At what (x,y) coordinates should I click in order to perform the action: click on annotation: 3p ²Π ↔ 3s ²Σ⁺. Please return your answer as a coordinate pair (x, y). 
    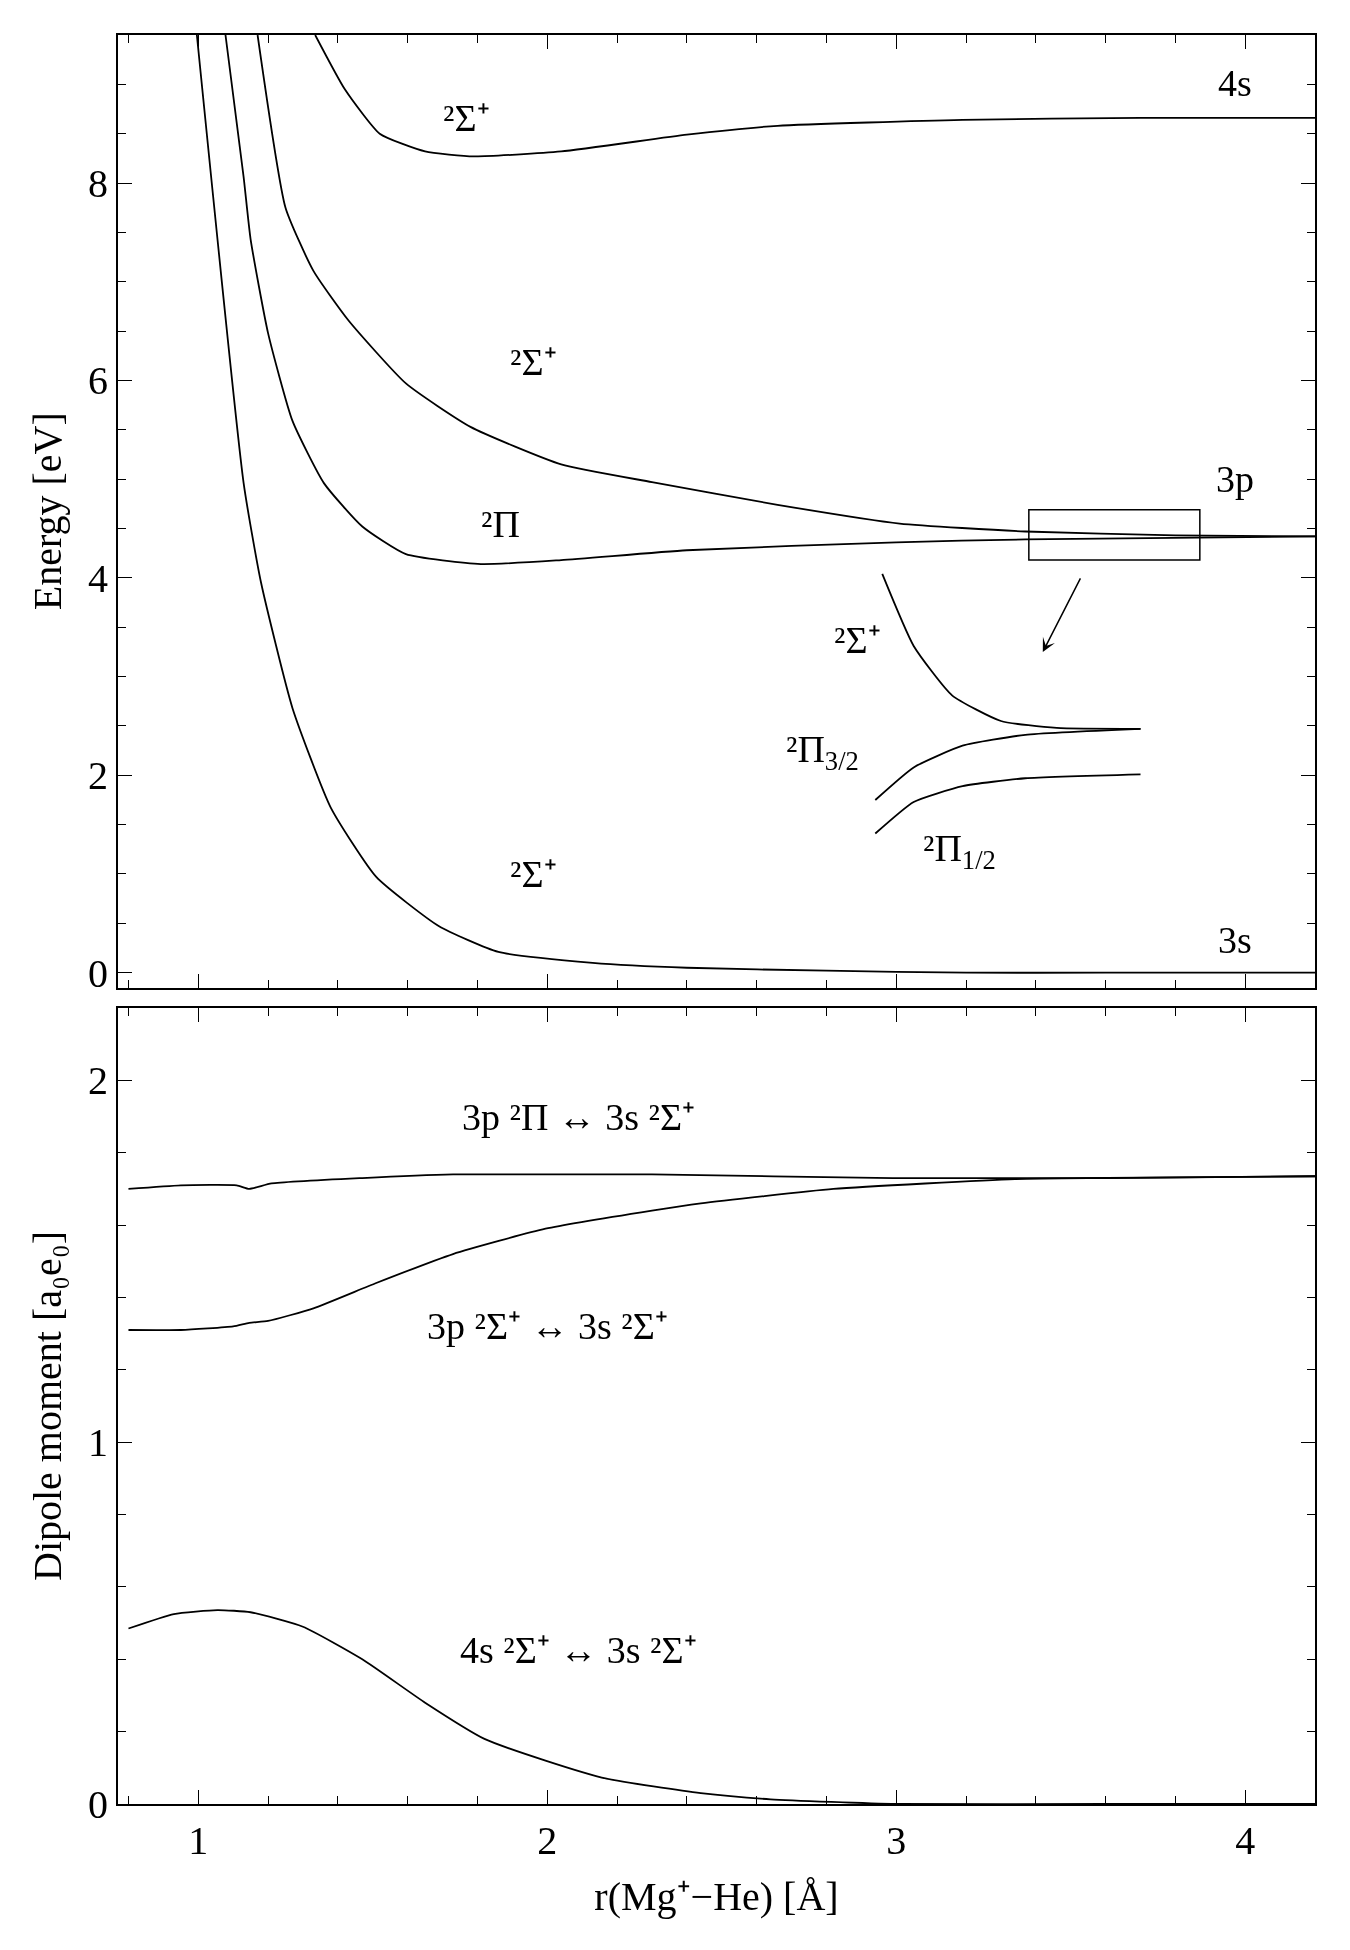
    Looking at the image, I should click on (579, 1117).